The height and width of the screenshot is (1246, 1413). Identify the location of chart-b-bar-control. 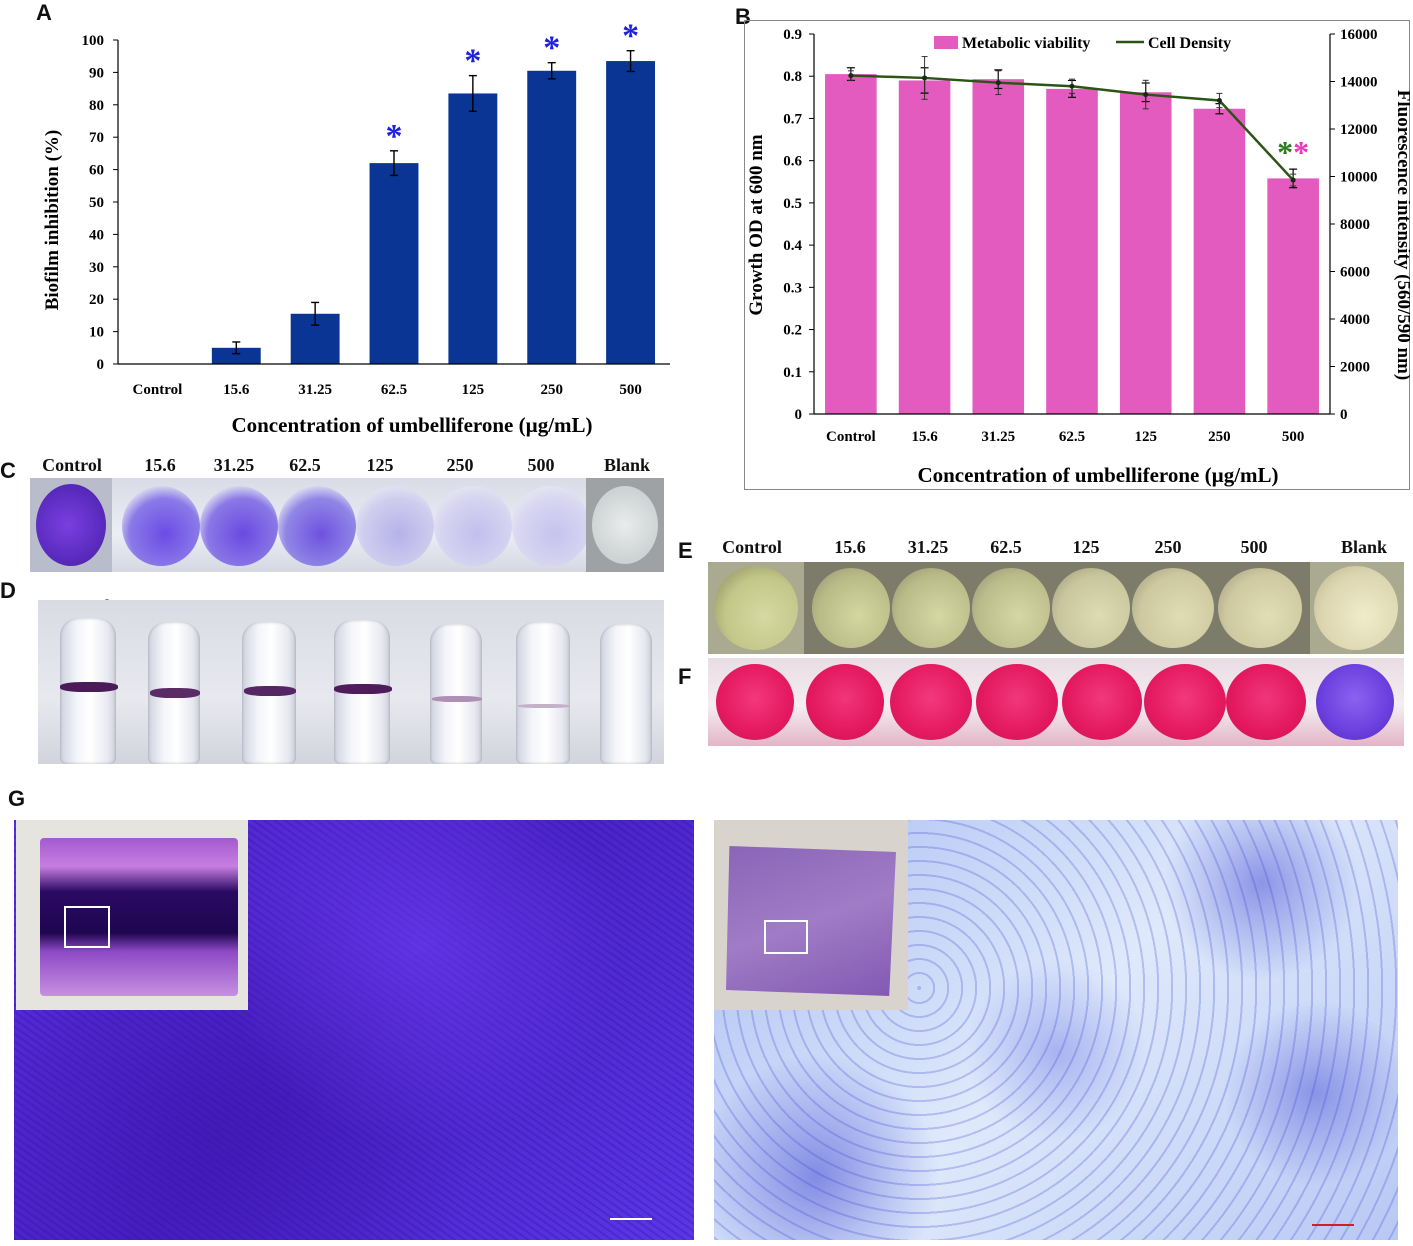
(851, 244).